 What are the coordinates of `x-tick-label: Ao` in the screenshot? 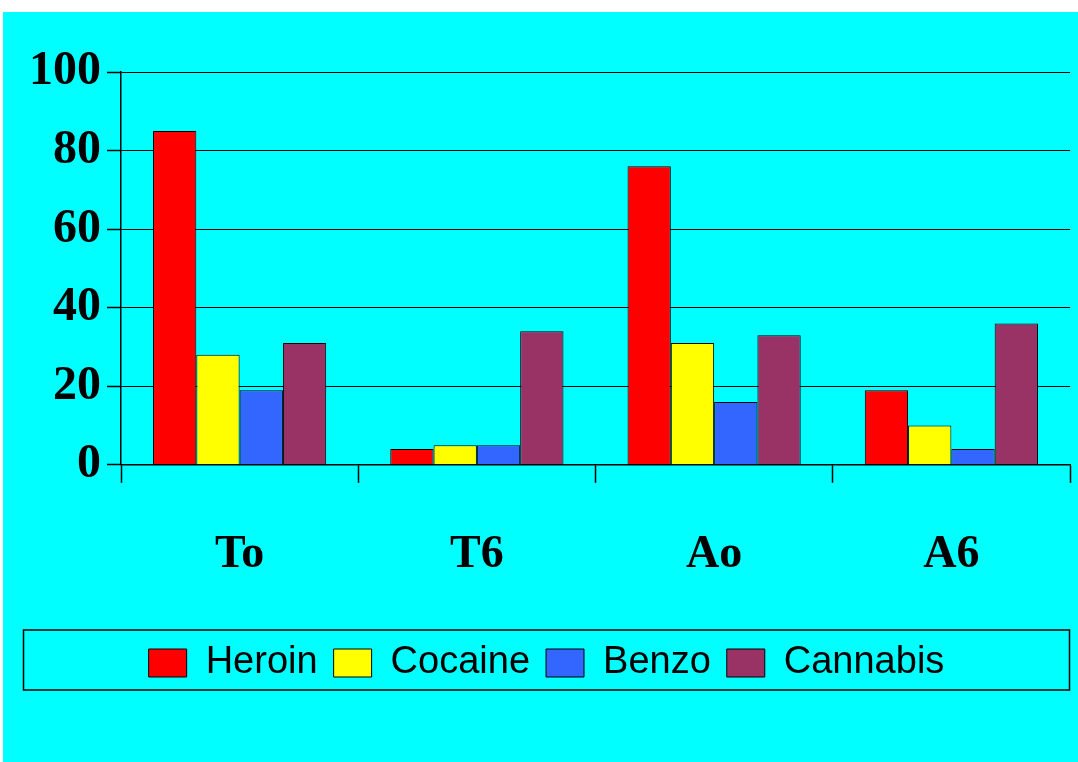 It's located at (714, 552).